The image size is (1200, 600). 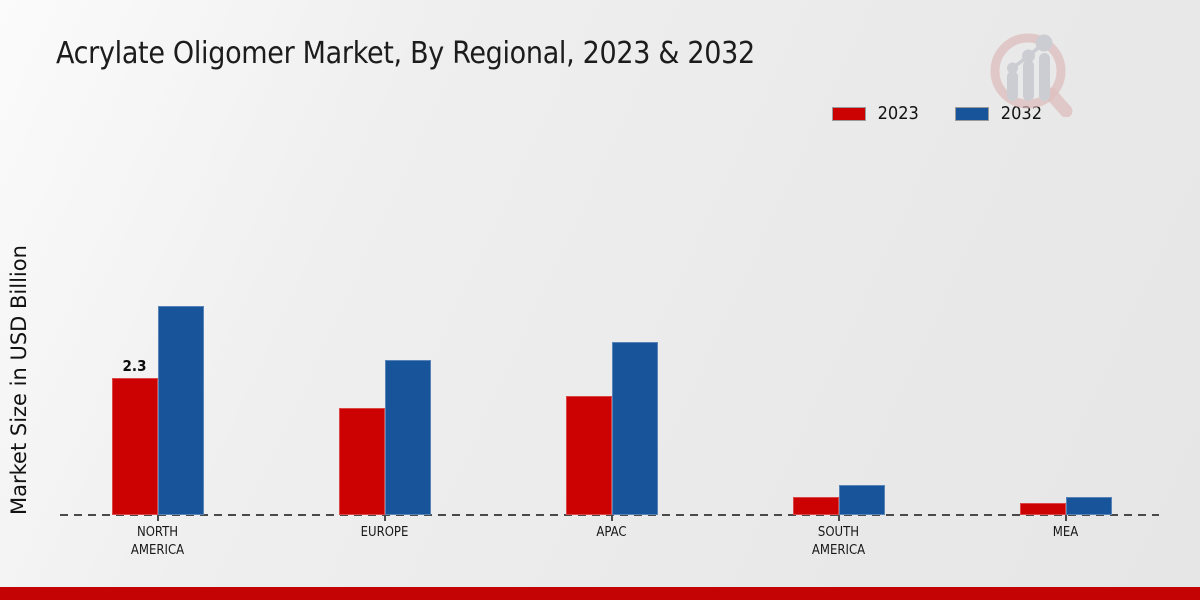 What do you see at coordinates (838, 541) in the screenshot?
I see `category-label-south-america: SOUTH AMERICA` at bounding box center [838, 541].